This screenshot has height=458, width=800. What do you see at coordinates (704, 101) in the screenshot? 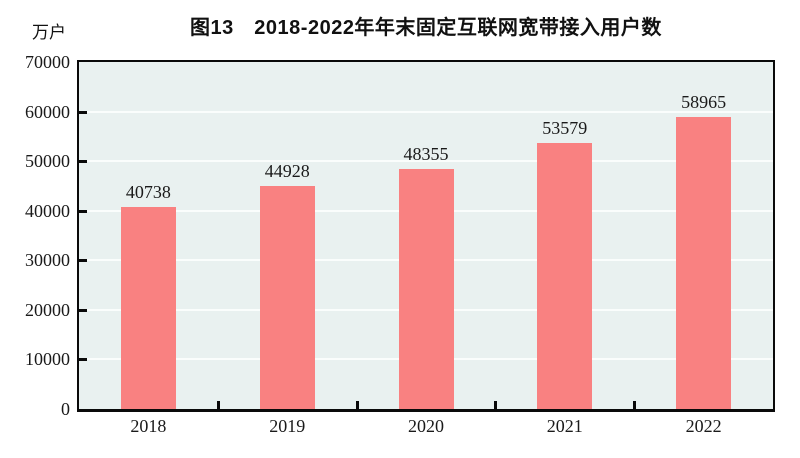
I see `bar-value-label: 58965` at bounding box center [704, 101].